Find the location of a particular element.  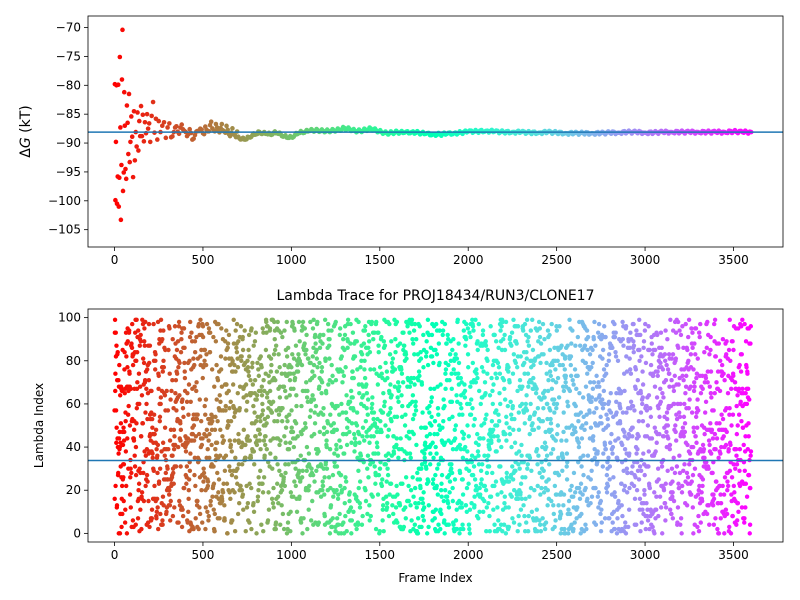

delta-g-point is located at coordinates (126, 179).